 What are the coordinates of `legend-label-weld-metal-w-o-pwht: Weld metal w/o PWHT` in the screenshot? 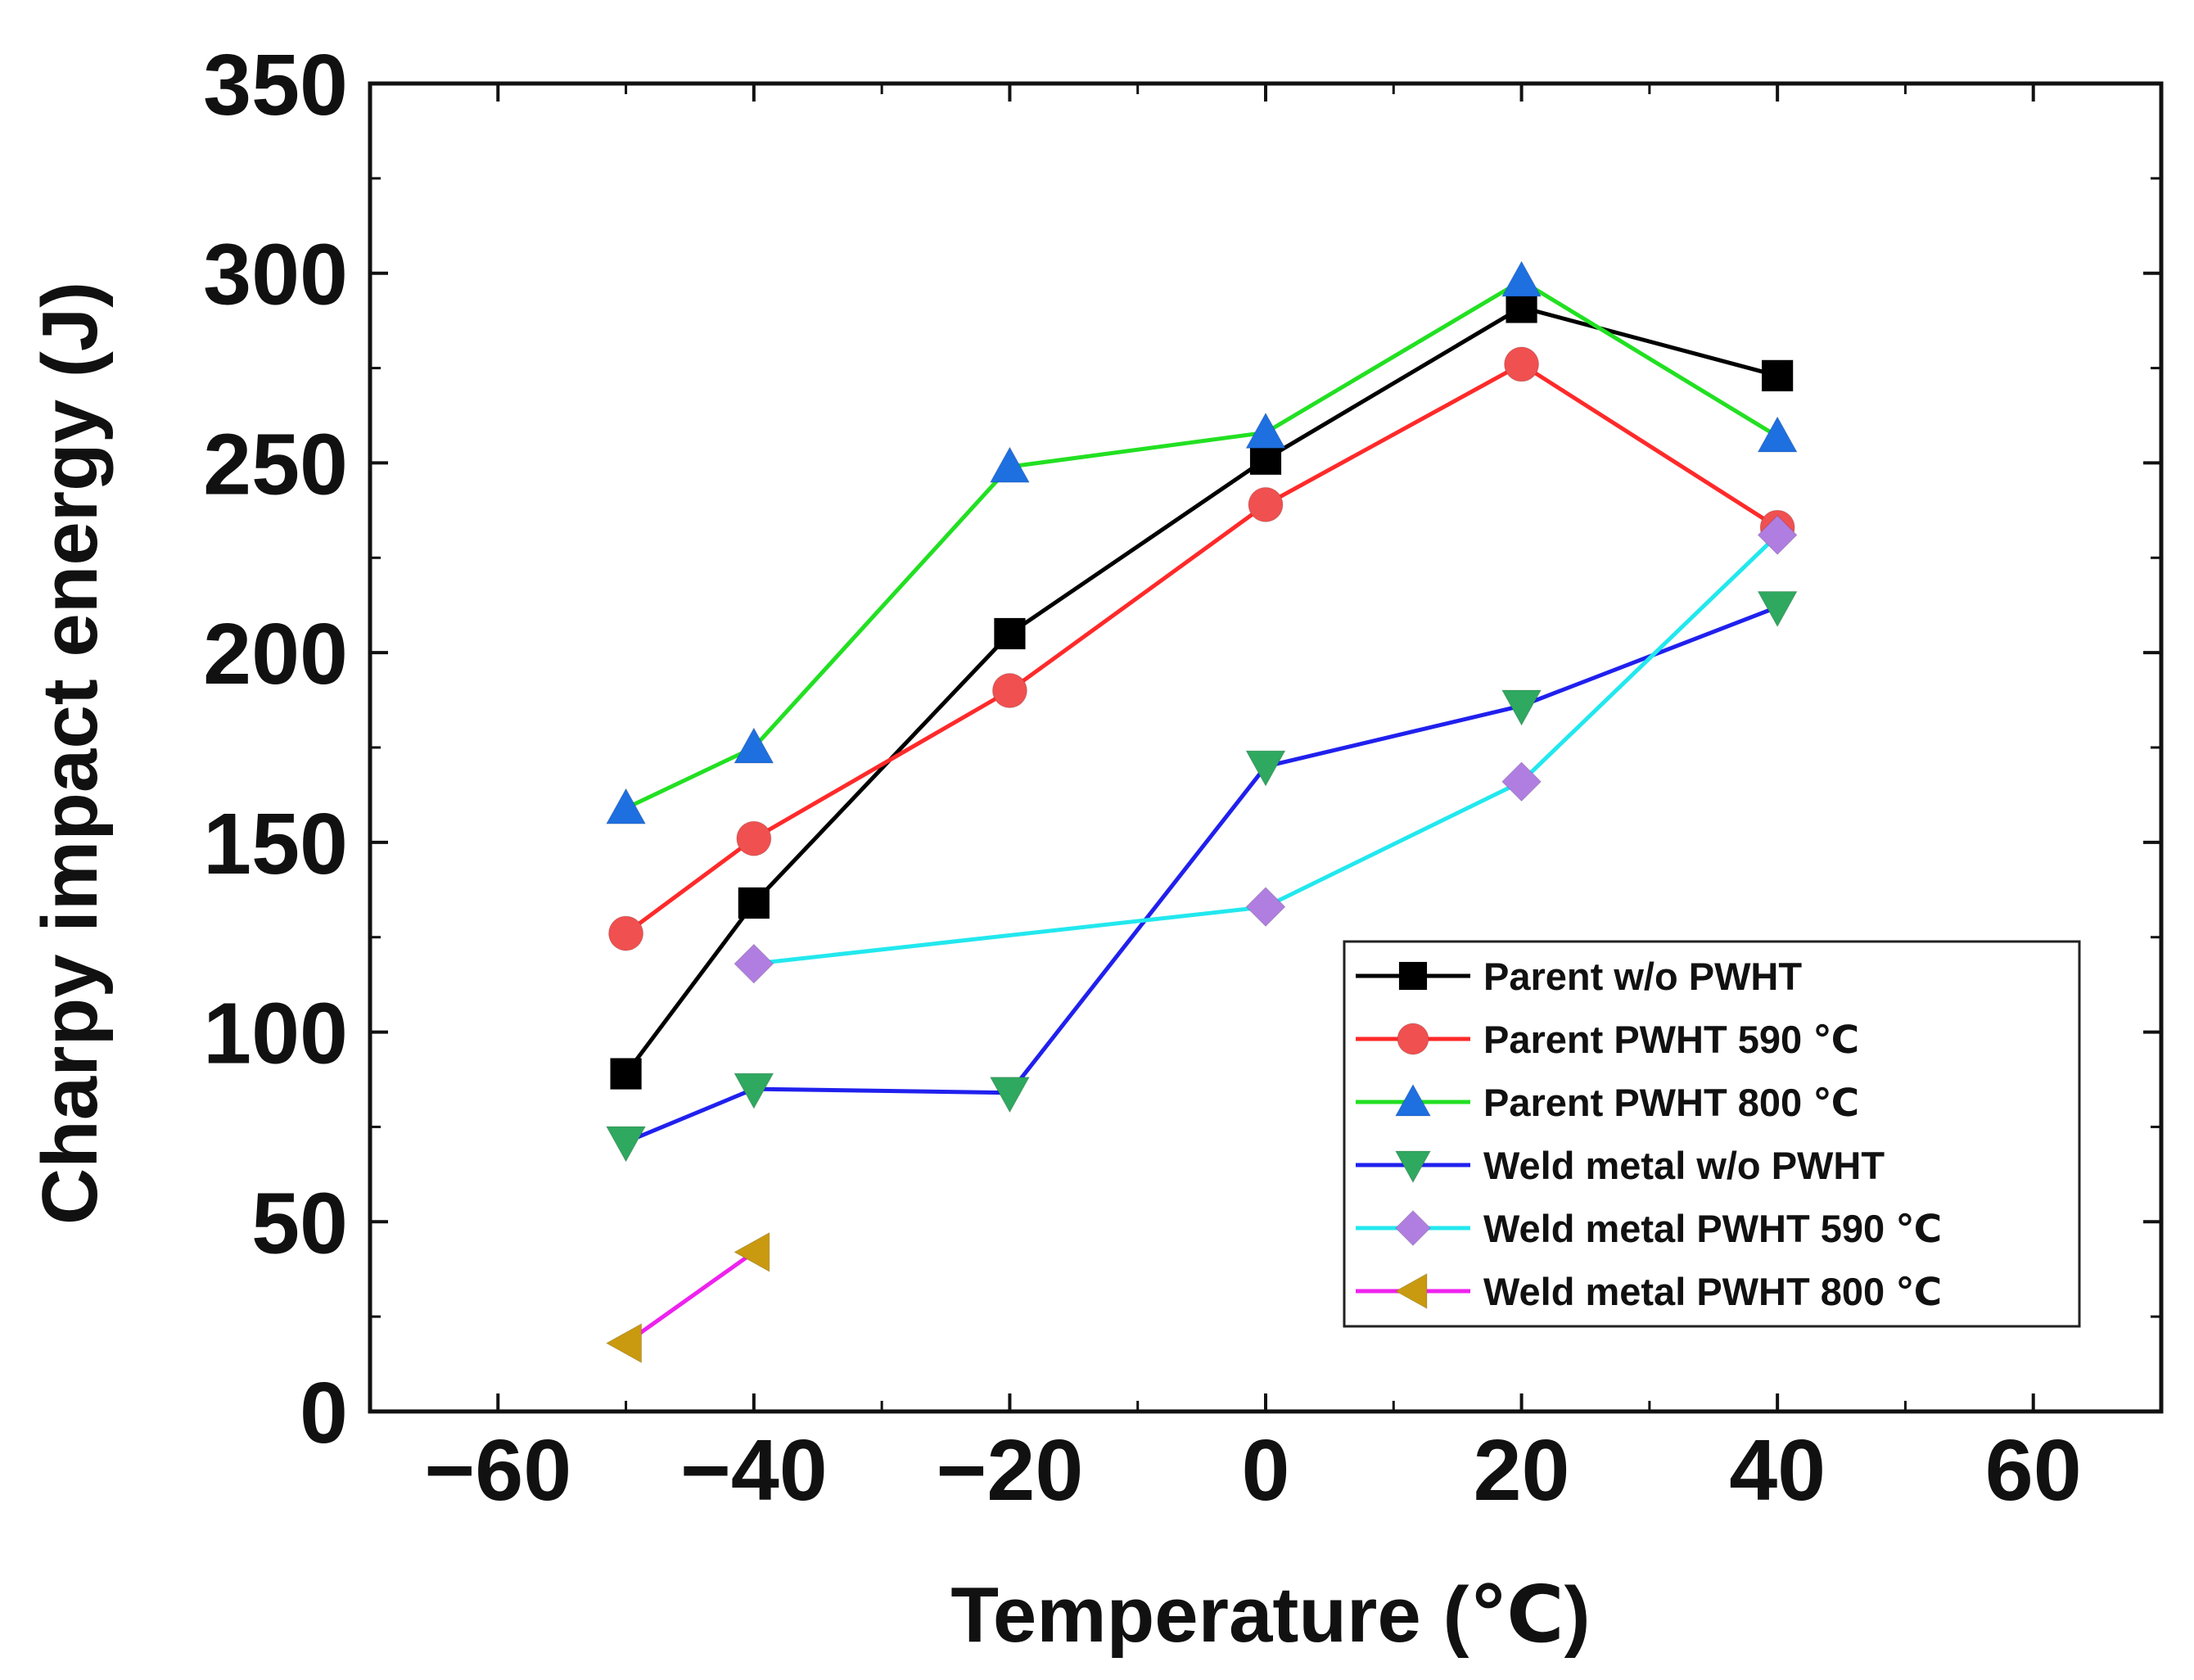 It's located at (1684, 1165).